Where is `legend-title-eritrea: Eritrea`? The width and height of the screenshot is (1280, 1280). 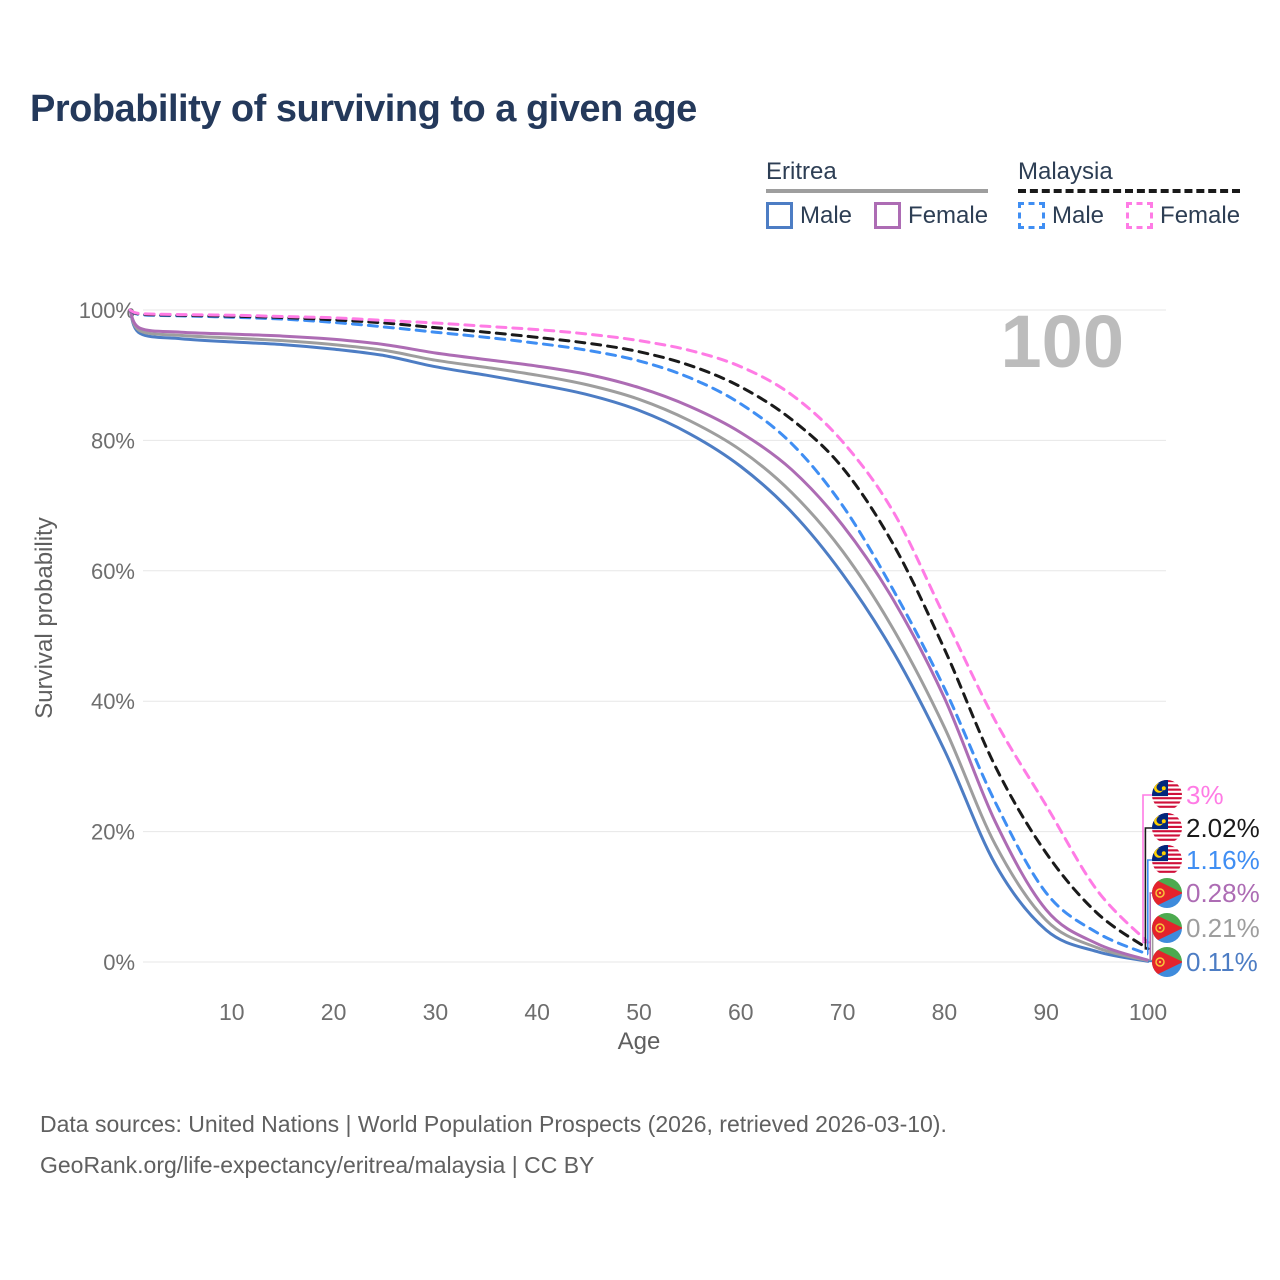
legend-title-eritrea: Eritrea is located at coordinates (801, 171).